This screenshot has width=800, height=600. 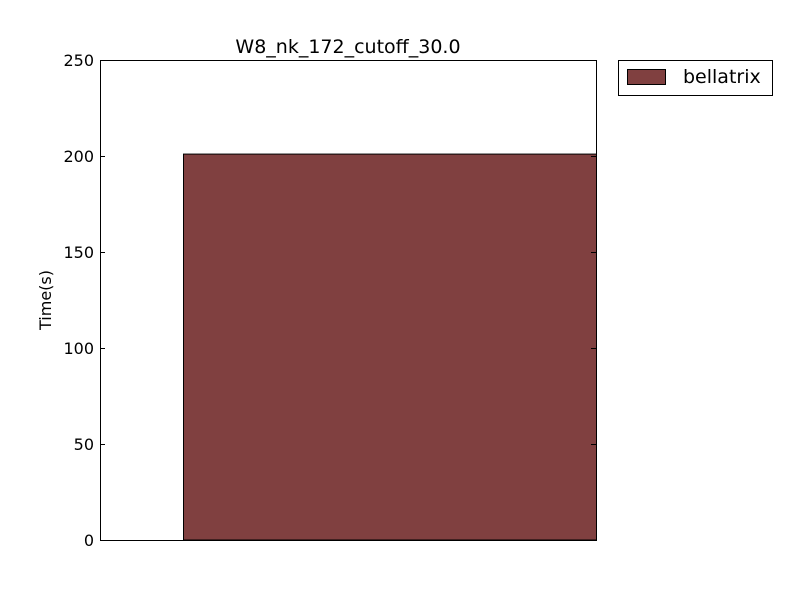 I want to click on y-tick-label-100: 100, so click(x=78, y=348).